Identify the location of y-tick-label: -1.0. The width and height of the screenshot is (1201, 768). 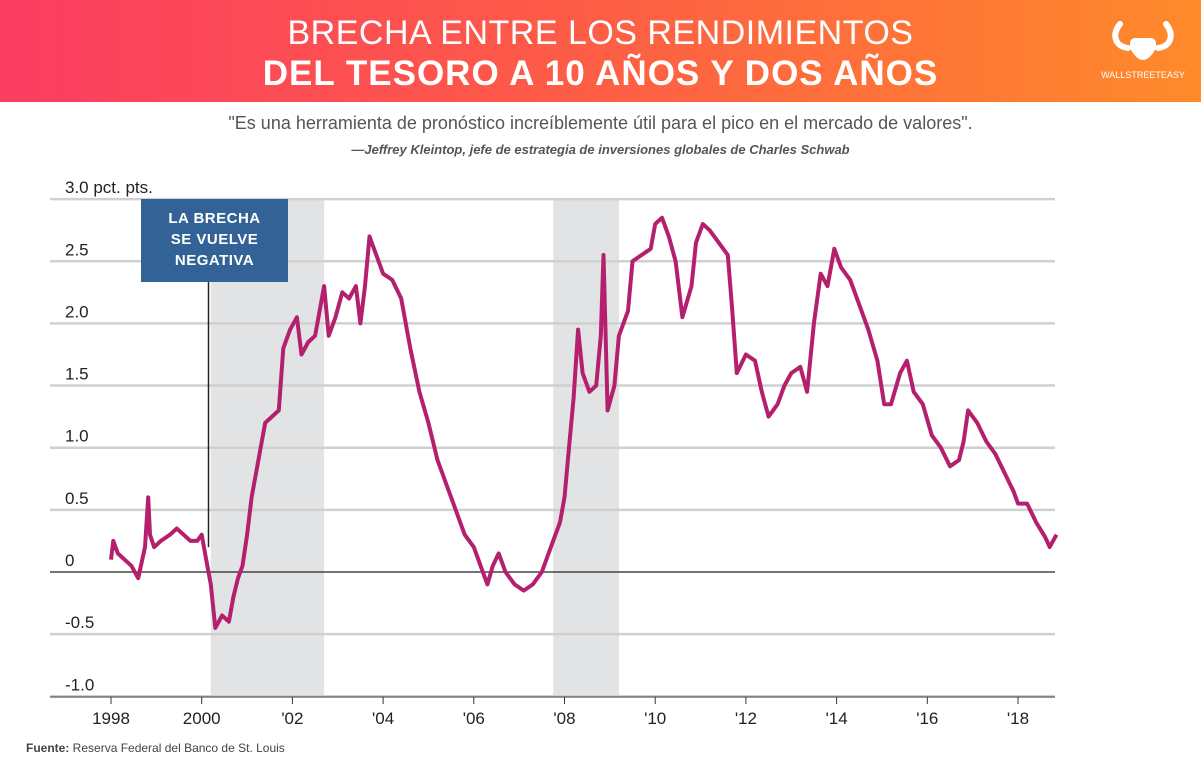
(79, 684).